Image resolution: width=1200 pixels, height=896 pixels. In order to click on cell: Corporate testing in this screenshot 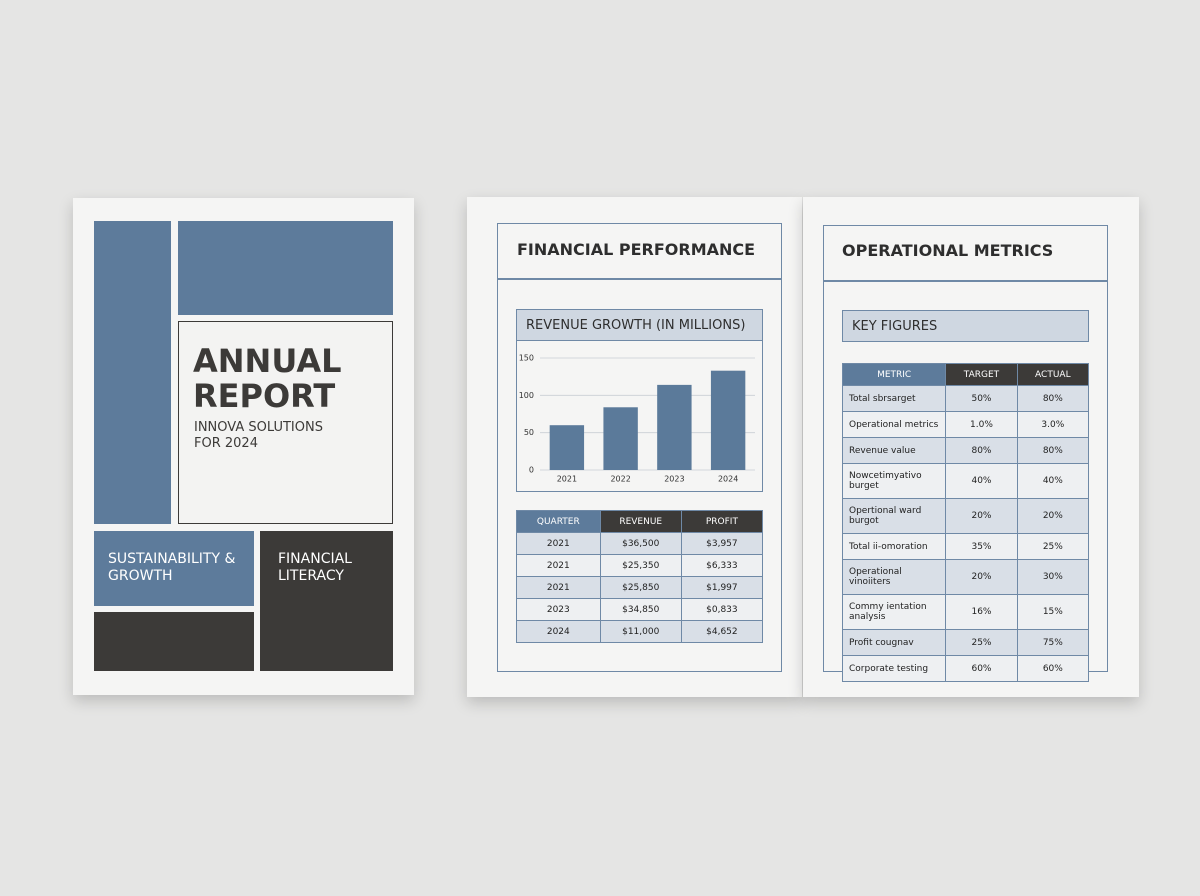, I will do `click(894, 668)`.